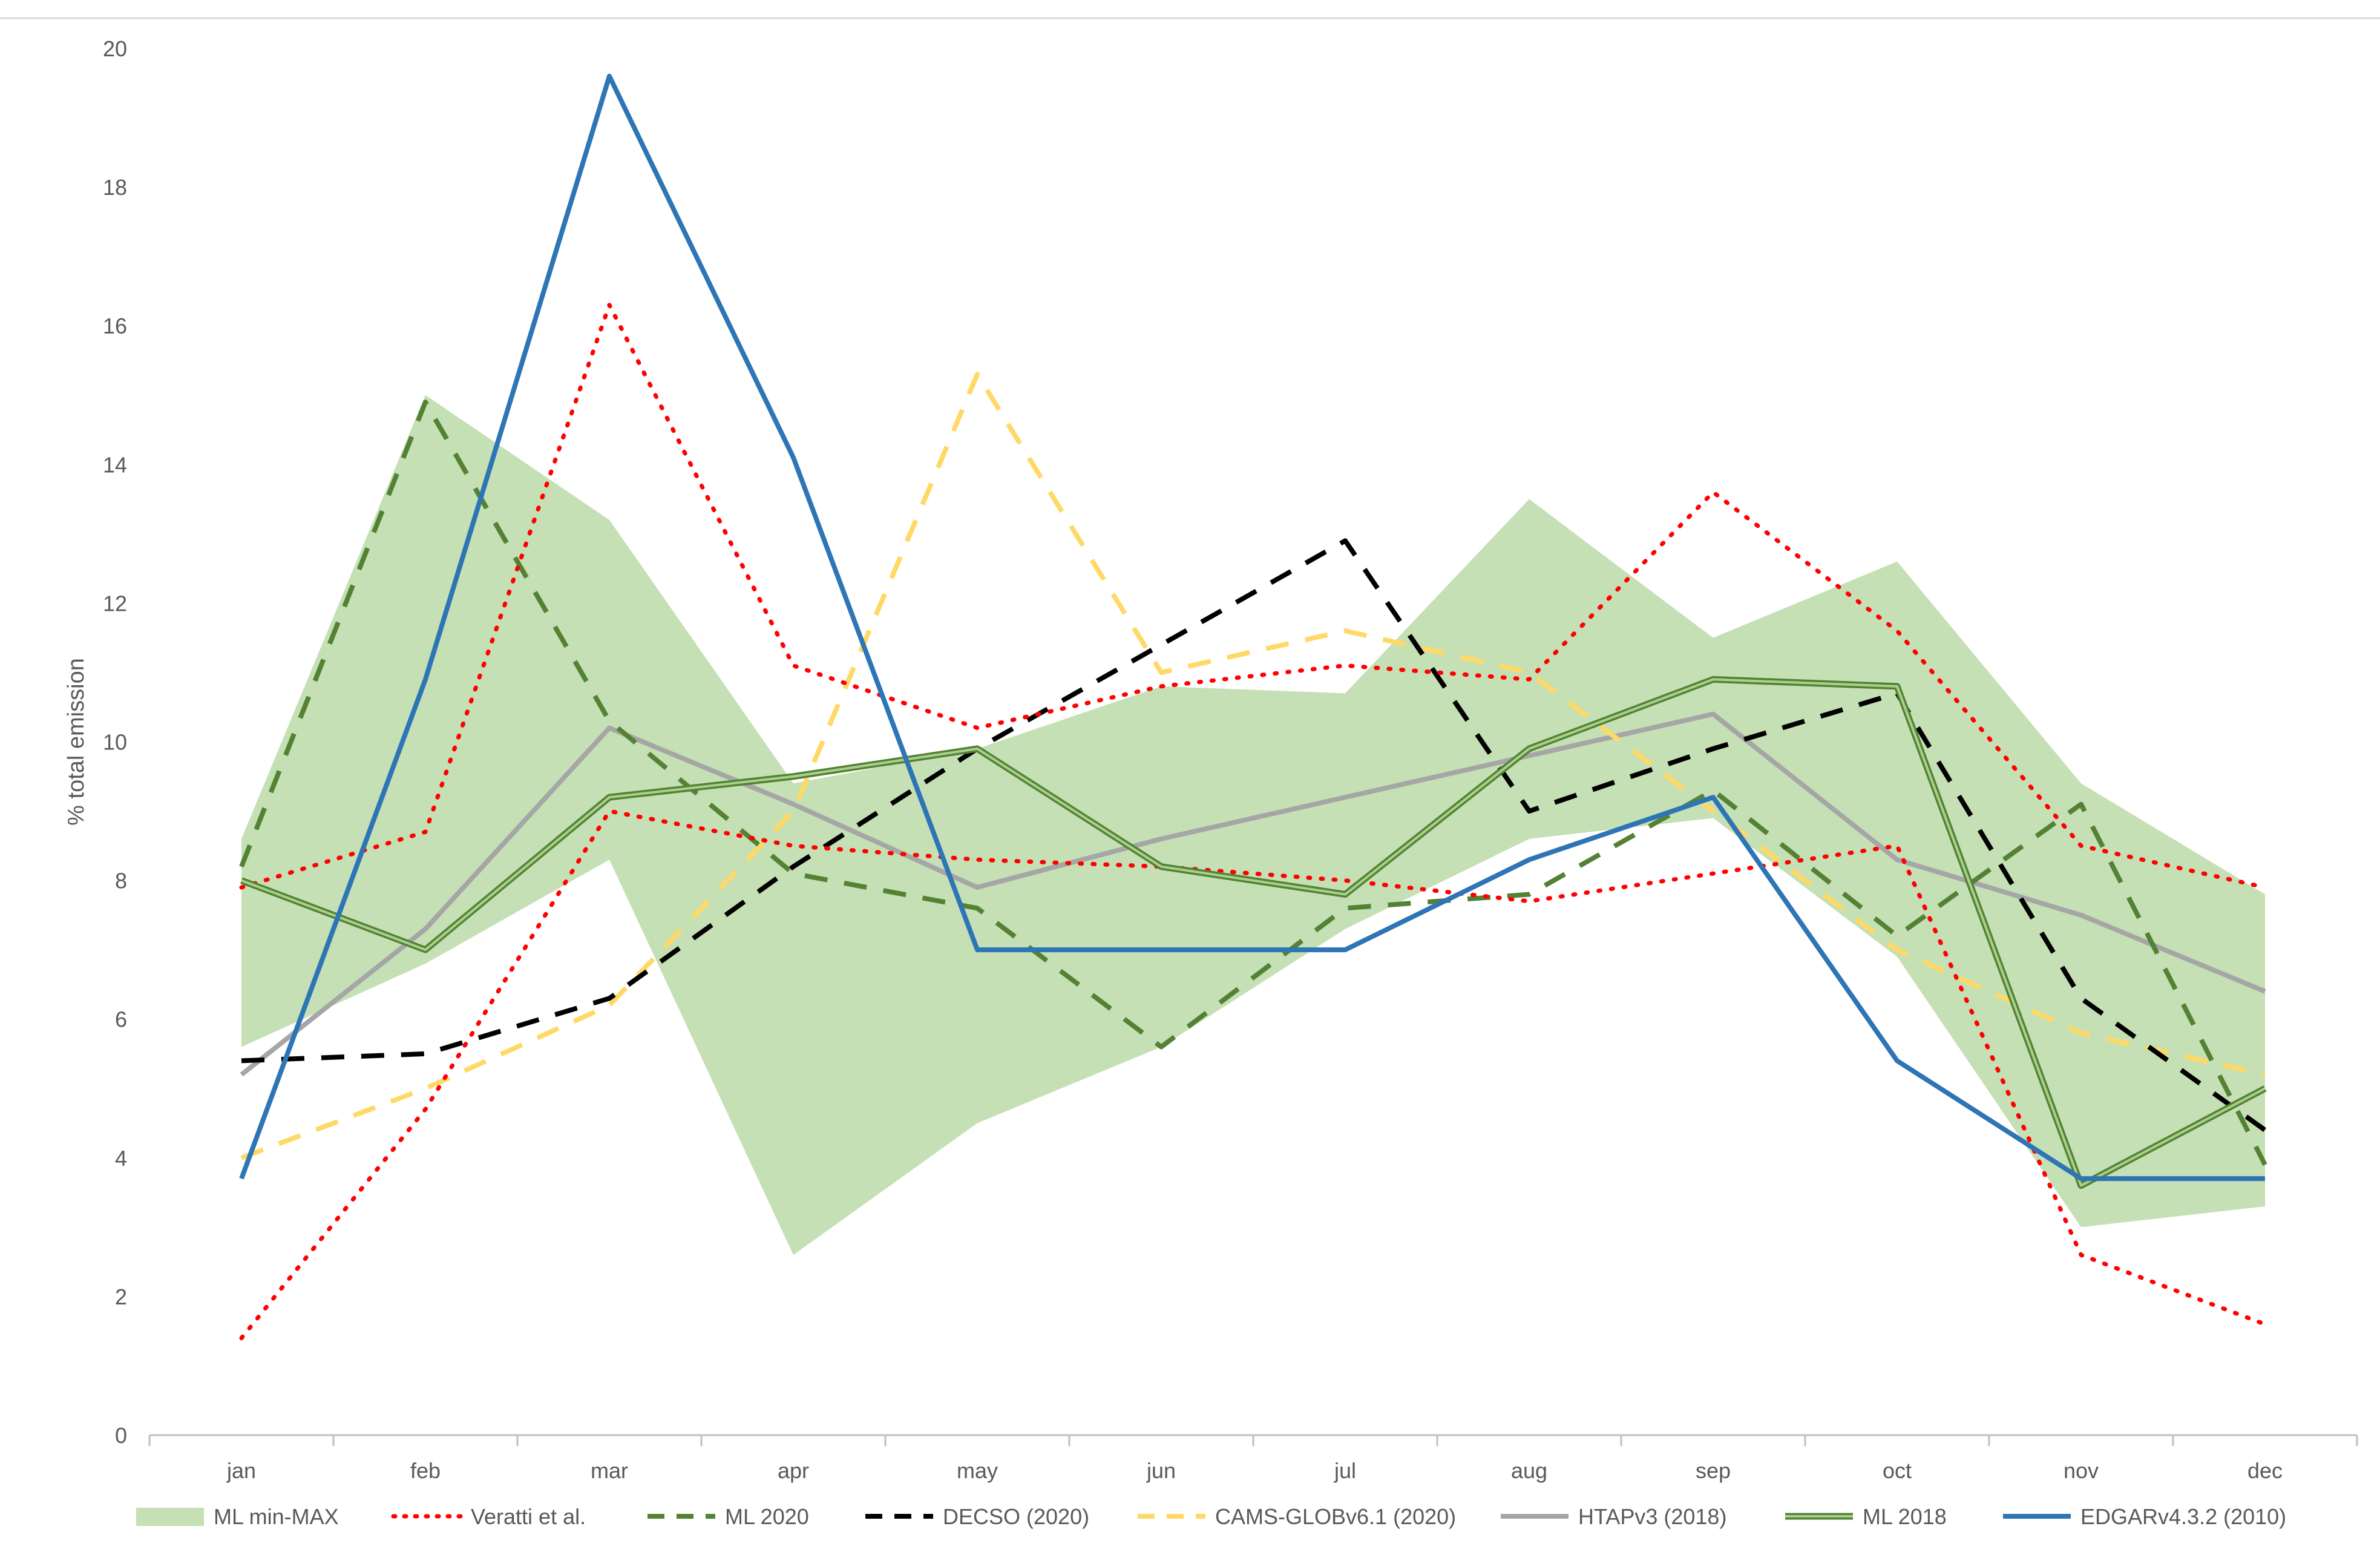  Describe the element at coordinates (115, 187) in the screenshot. I see `y-tick-label-18: 18` at that location.